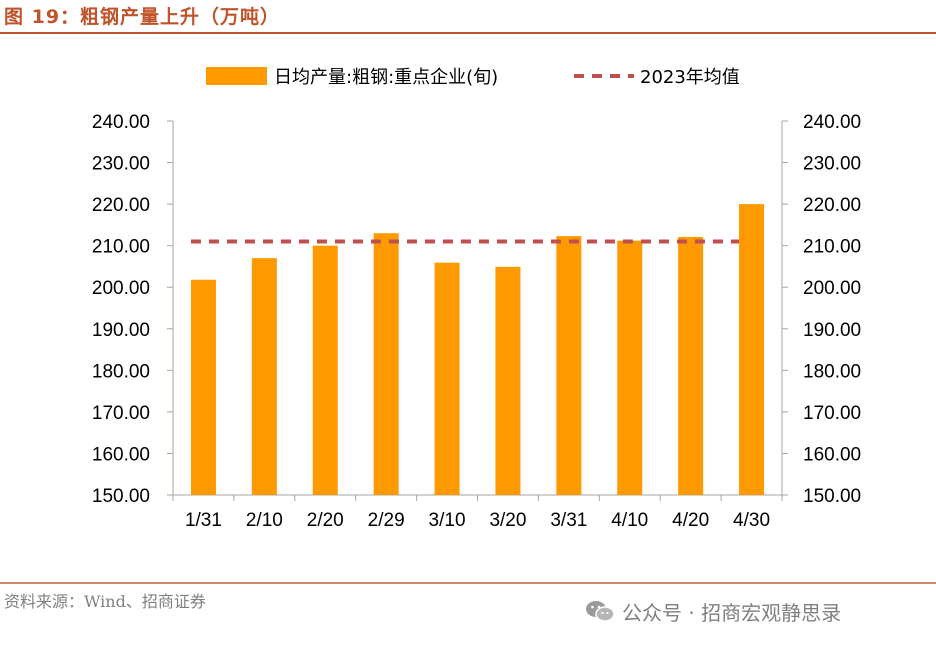 This screenshot has height=647, width=936. What do you see at coordinates (630, 367) in the screenshot?
I see `bar-4/10` at bounding box center [630, 367].